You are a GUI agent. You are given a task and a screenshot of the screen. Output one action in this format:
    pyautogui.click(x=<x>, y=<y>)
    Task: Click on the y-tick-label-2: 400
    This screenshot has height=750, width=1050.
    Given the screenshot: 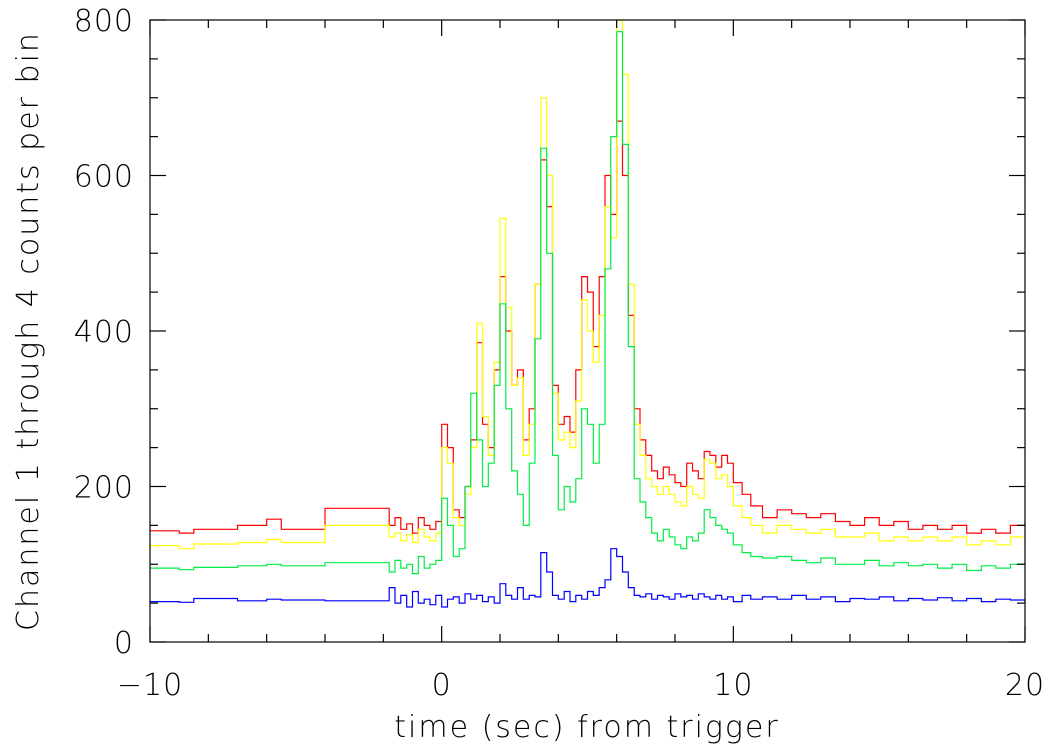 What is the action you would take?
    pyautogui.click(x=104, y=332)
    